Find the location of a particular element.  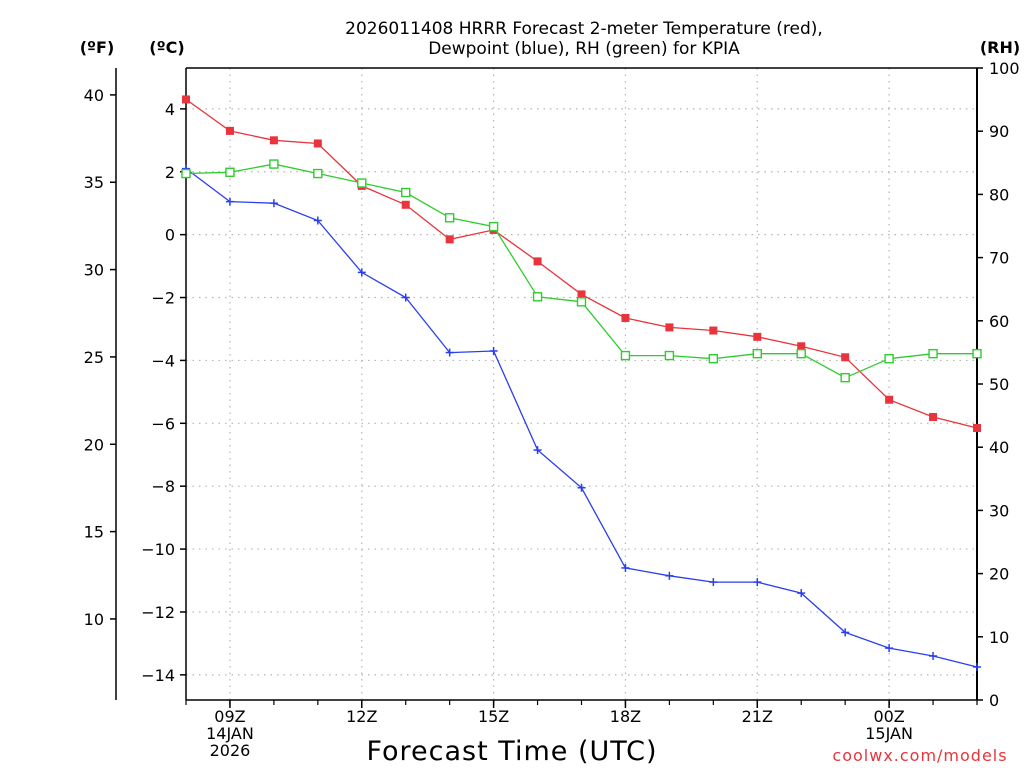

x-tick-label: 15JAN is located at coordinates (889, 733).